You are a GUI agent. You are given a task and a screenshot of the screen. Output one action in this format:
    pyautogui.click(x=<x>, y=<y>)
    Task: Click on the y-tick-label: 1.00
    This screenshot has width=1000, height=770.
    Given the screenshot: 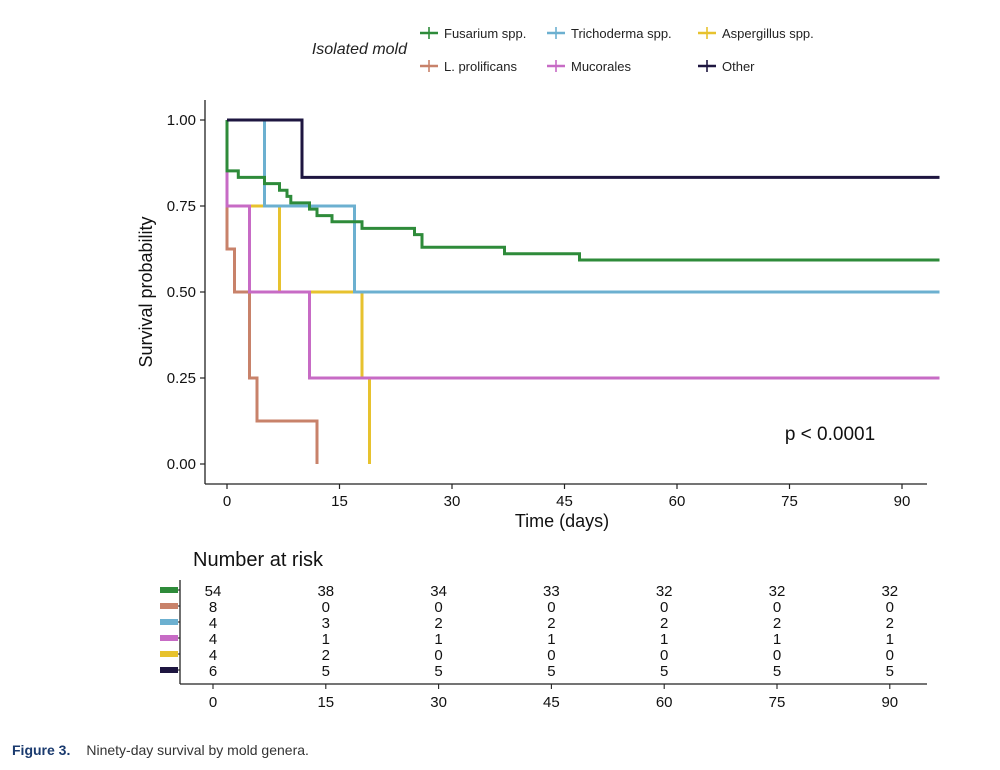 What is the action you would take?
    pyautogui.click(x=181, y=120)
    